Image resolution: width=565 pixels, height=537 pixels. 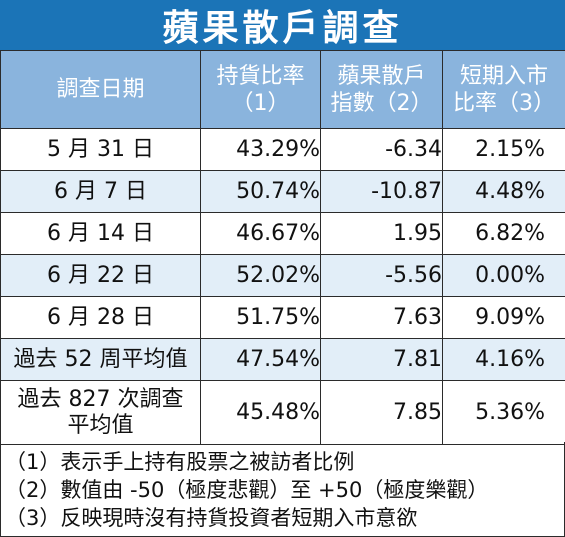 What do you see at coordinates (381, 149) in the screenshot?
I see `row-index: -6.34` at bounding box center [381, 149].